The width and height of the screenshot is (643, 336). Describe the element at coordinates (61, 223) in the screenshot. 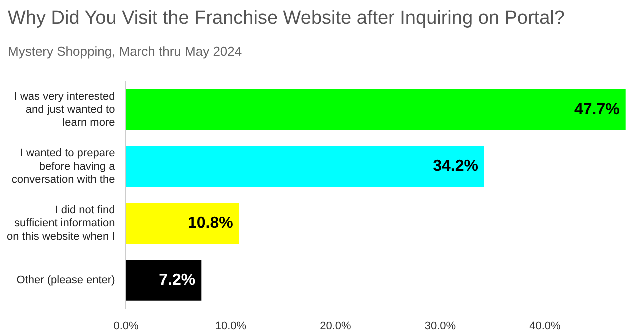

I see `y-tick-label: I did not find sufficient information on this website when I` at that location.